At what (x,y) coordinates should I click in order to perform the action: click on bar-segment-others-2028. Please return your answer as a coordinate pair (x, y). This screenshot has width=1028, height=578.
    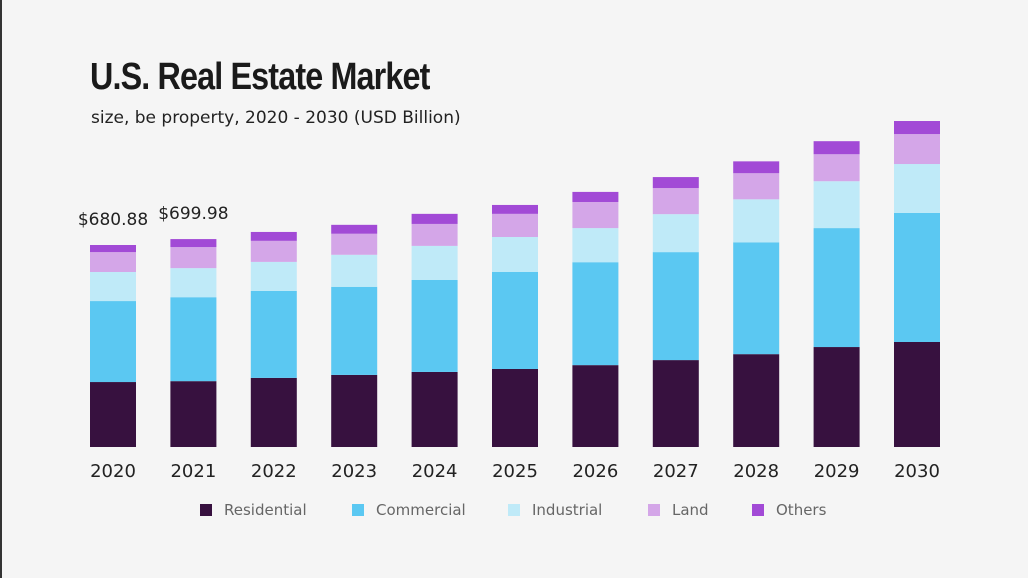
    Looking at the image, I should click on (756, 167).